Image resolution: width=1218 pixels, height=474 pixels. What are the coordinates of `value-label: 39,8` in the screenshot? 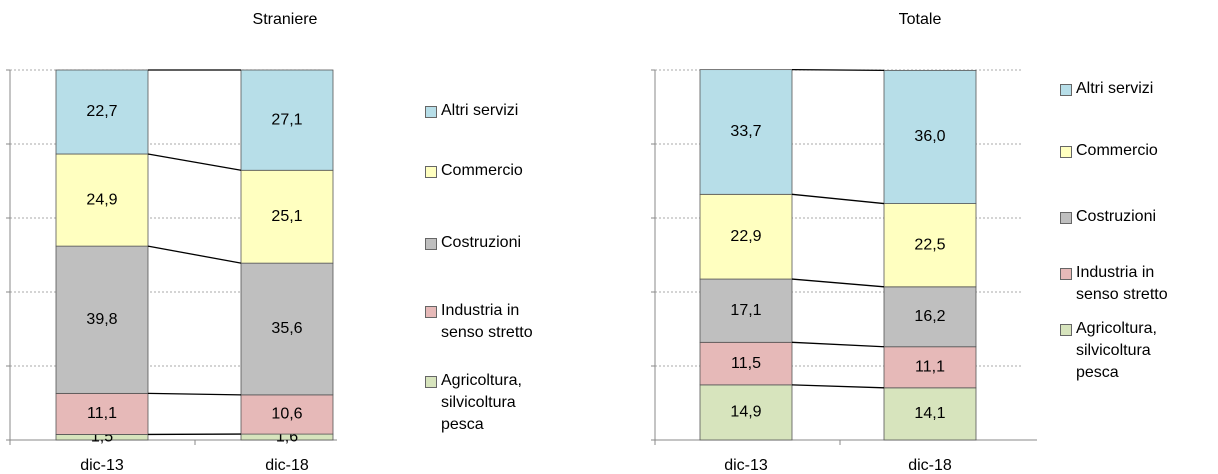 It's located at (101, 319).